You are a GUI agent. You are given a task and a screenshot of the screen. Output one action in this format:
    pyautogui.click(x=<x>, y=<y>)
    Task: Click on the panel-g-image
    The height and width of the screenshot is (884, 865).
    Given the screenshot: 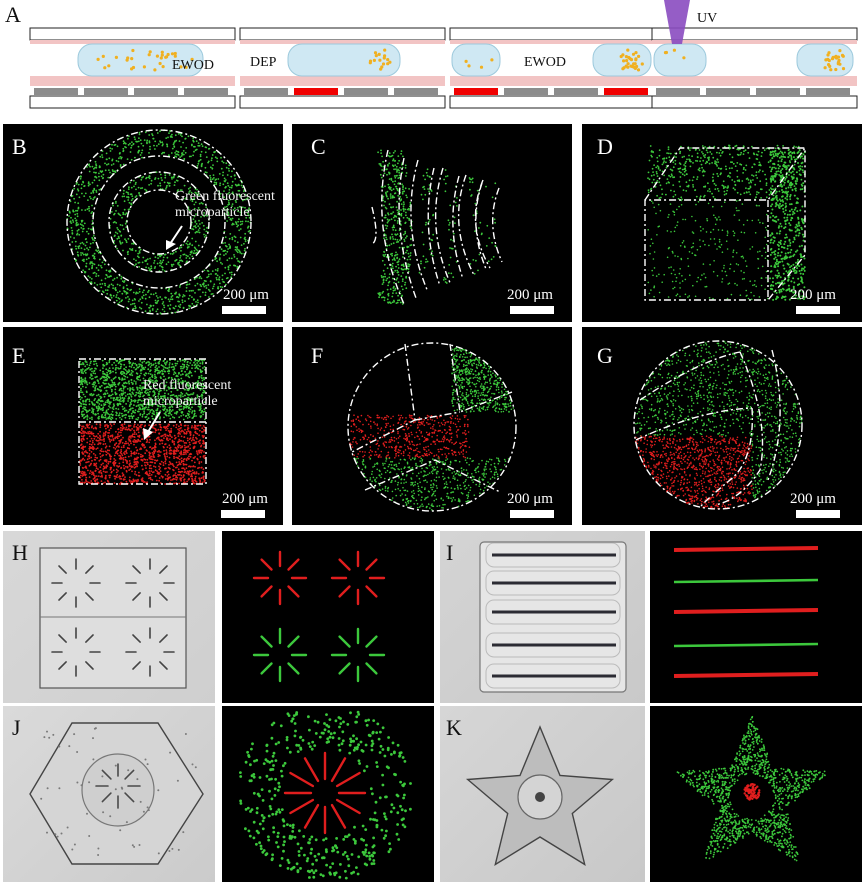 What is the action you would take?
    pyautogui.click(x=722, y=426)
    